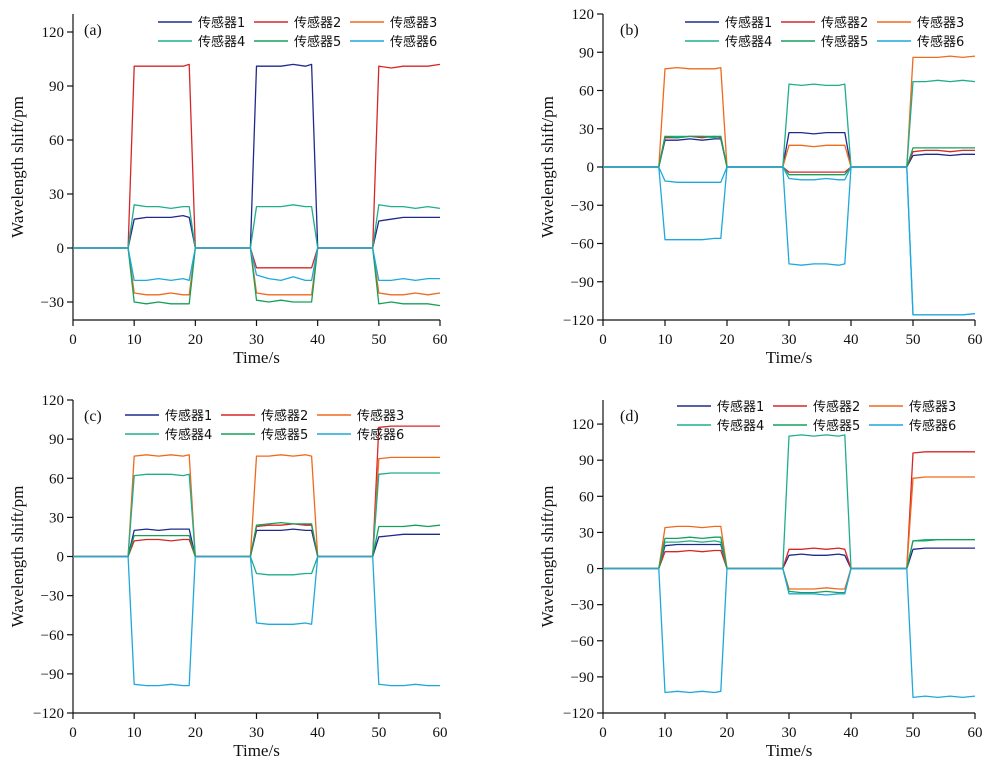 The height and width of the screenshot is (765, 1000). What do you see at coordinates (93, 30) in the screenshot?
I see `panel-label: (a)` at bounding box center [93, 30].